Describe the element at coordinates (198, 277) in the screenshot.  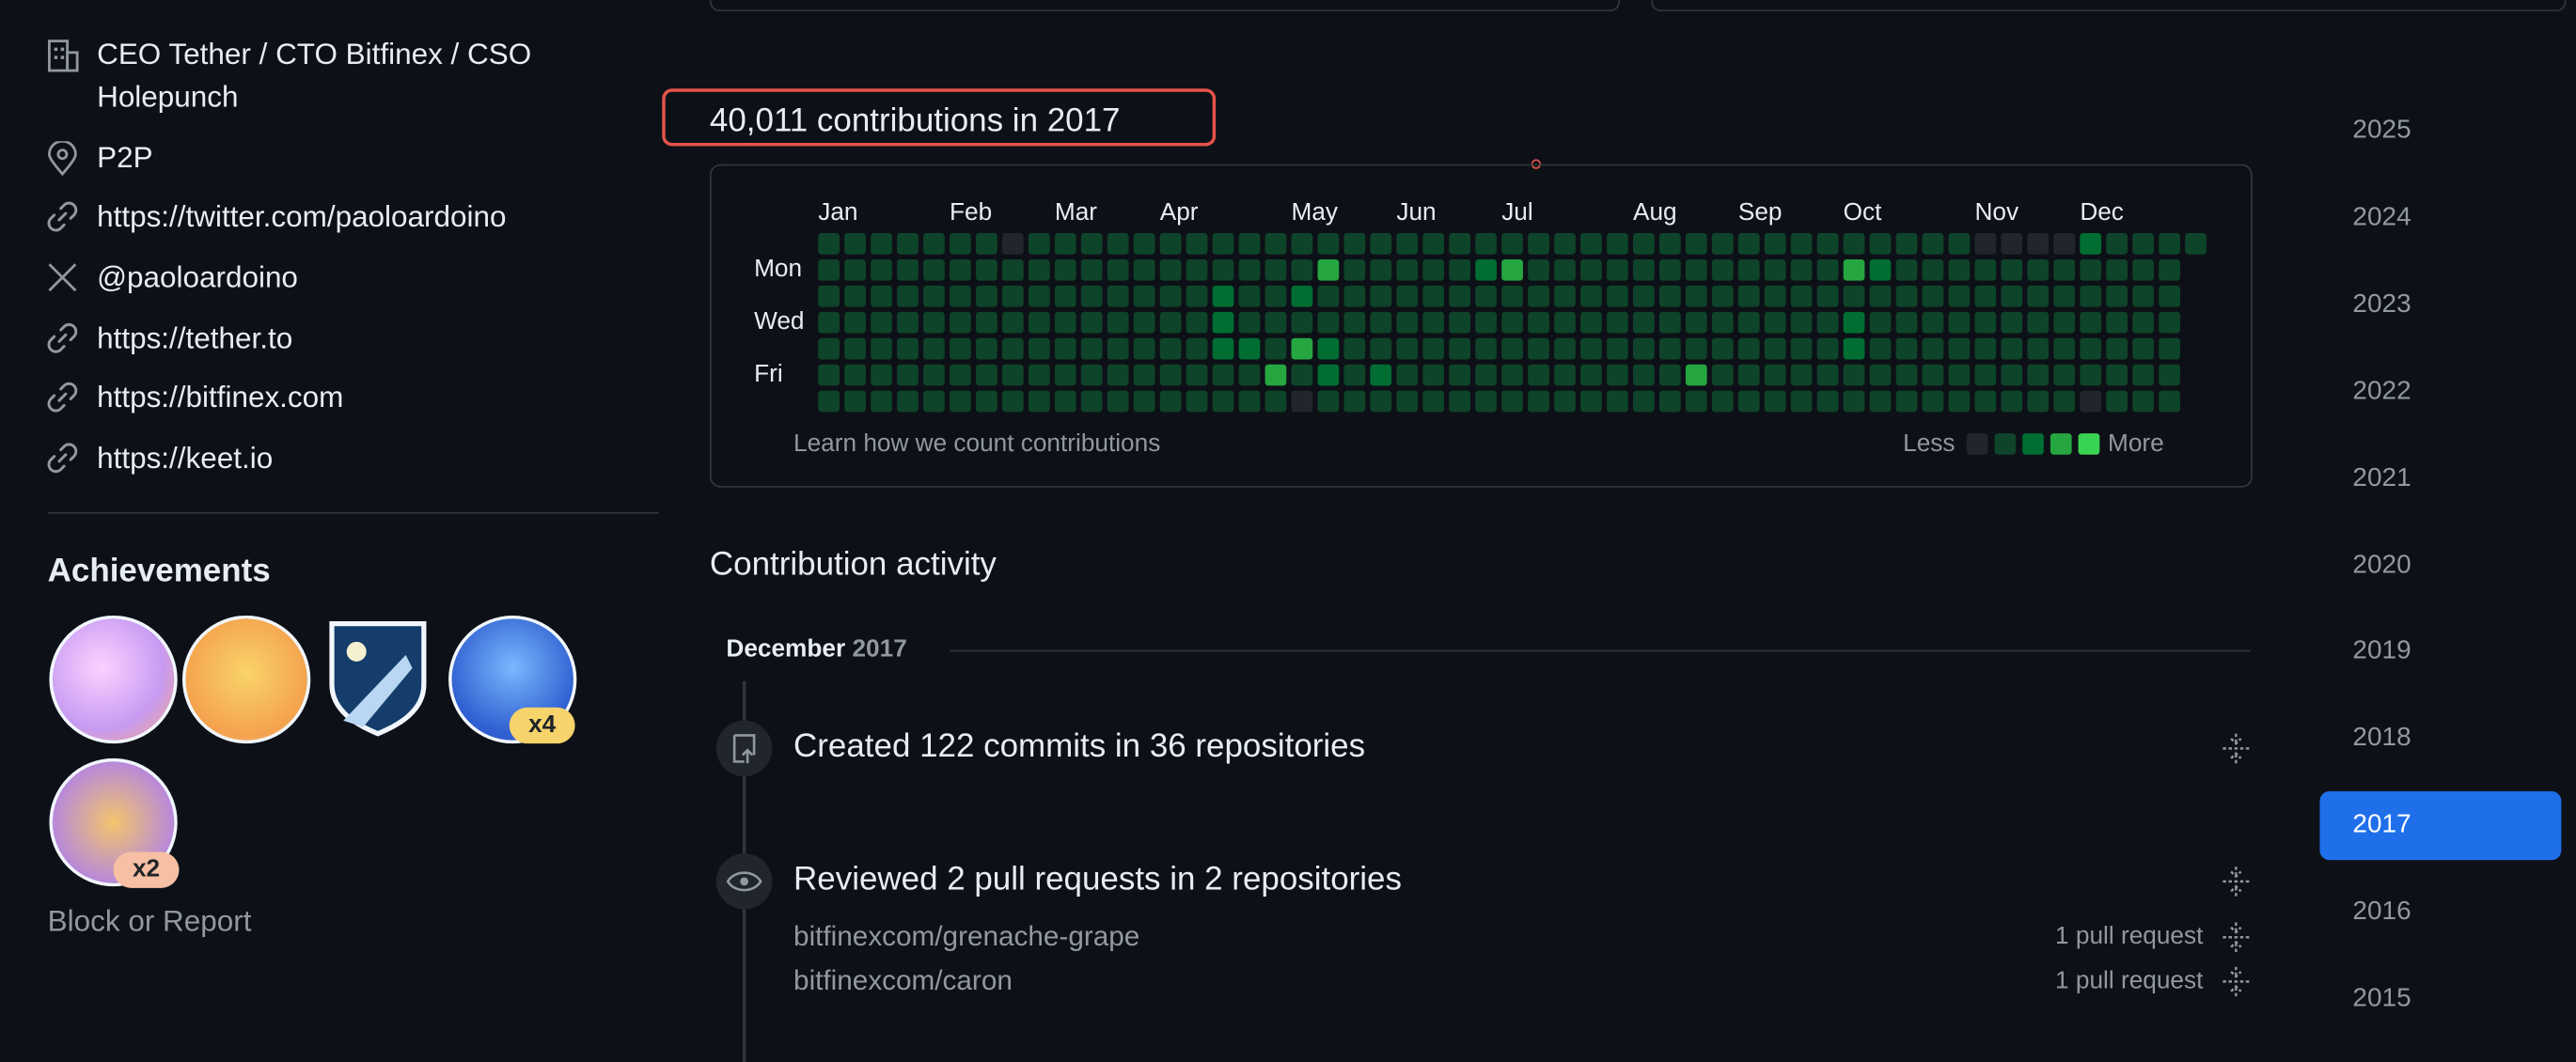
I see `x-handle: @paoloardoino` at that location.